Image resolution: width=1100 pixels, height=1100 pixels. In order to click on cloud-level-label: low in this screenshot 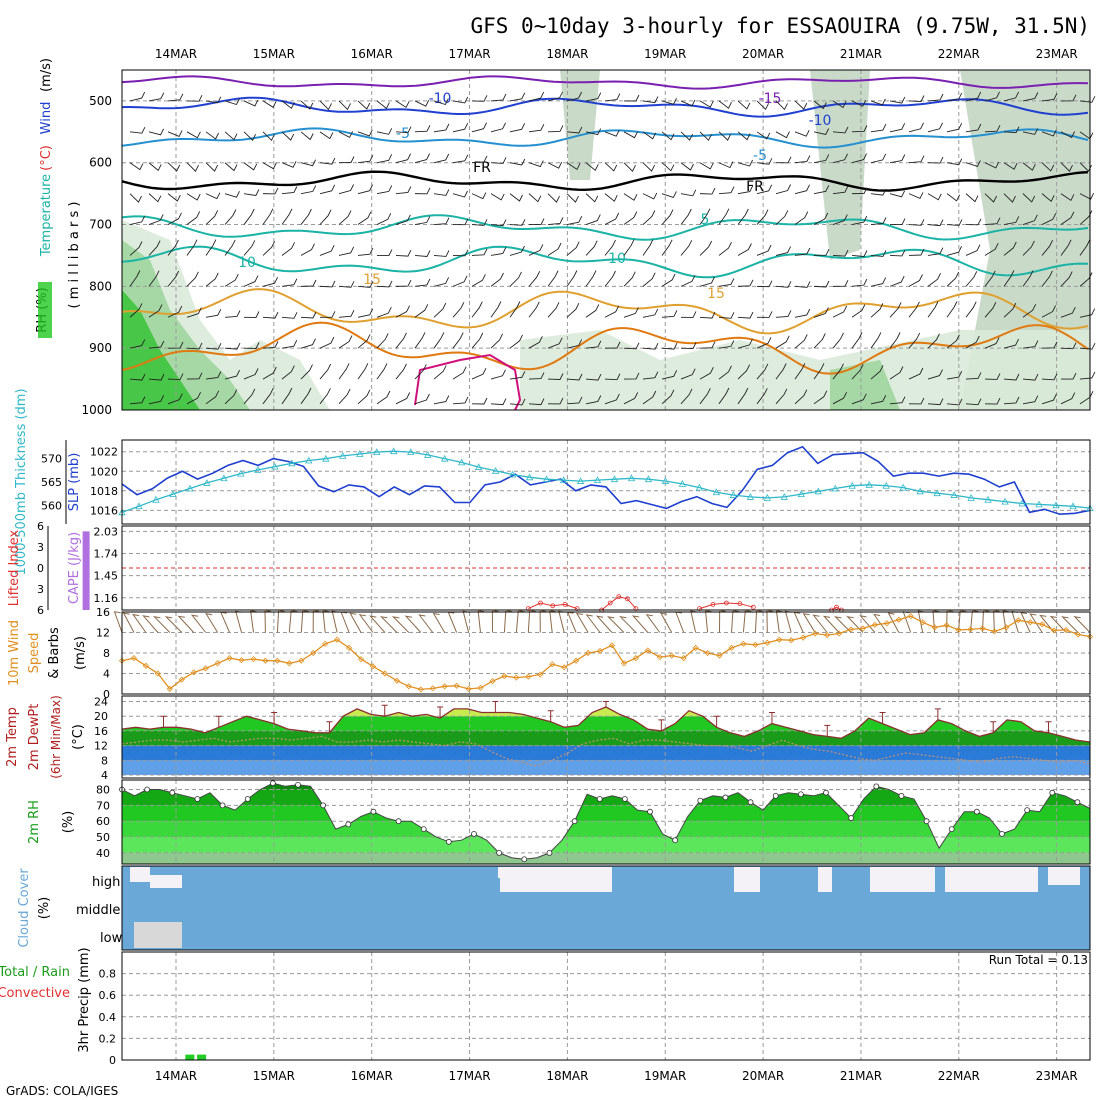, I will do `click(111, 938)`.